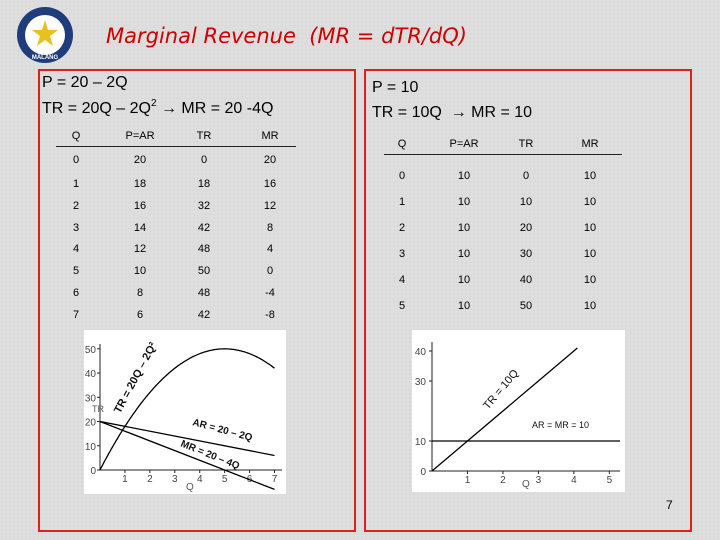  I want to click on left-header-tr: TR, so click(204, 136).